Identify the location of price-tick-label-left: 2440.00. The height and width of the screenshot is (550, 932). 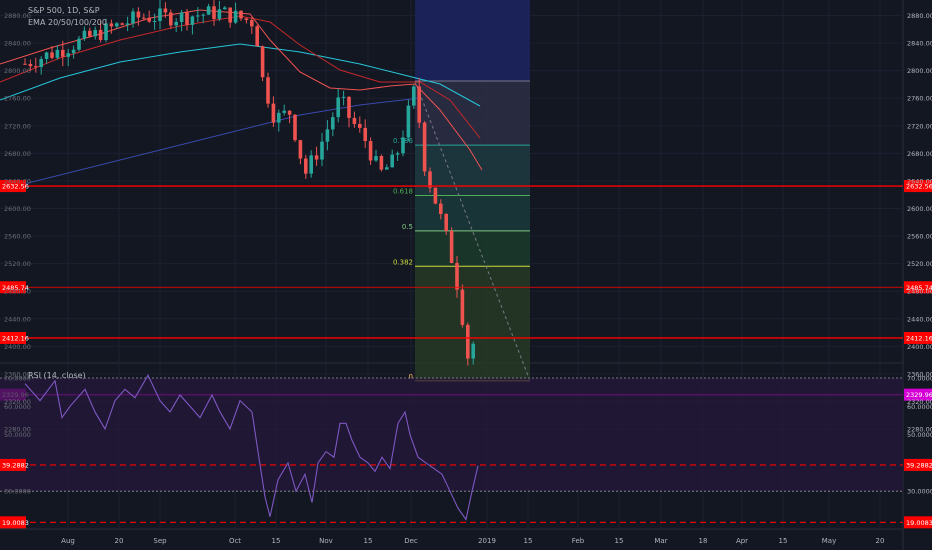
(17, 319).